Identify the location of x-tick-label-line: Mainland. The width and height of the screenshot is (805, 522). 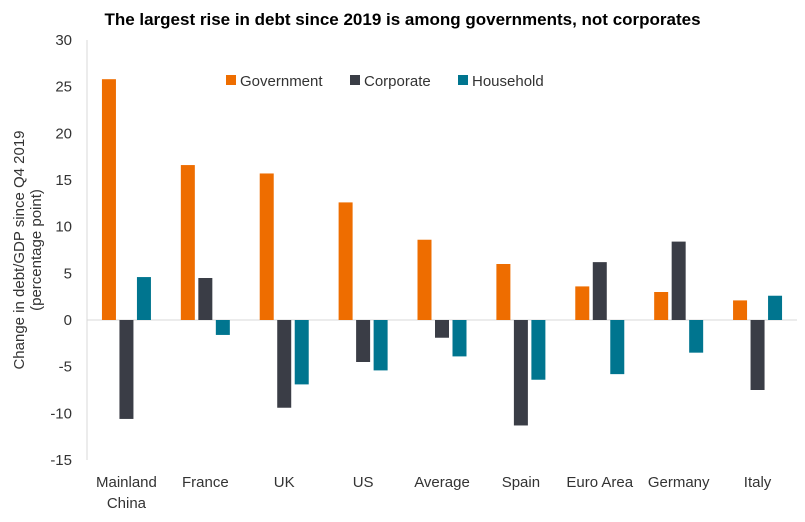
(126, 482).